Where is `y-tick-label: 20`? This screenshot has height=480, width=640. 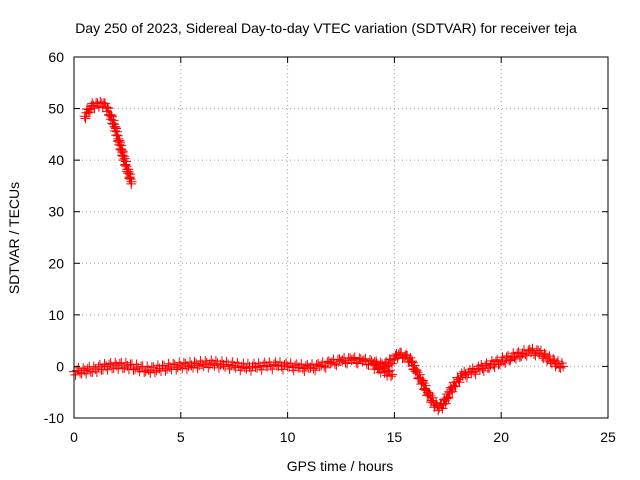 y-tick-label: 20 is located at coordinates (56, 263).